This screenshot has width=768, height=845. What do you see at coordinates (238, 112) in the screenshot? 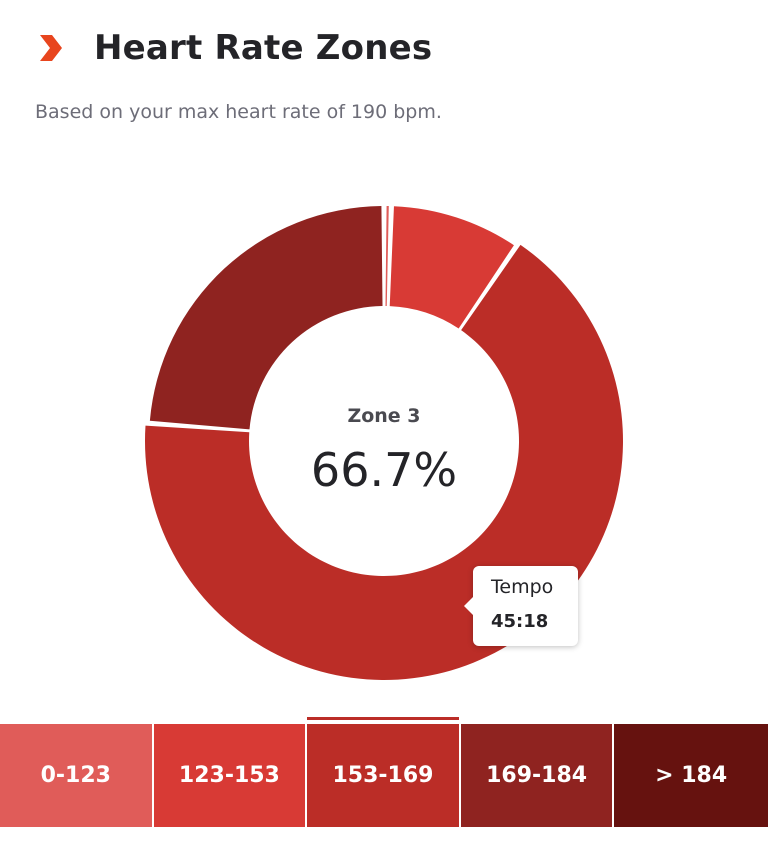
I see `page-subtitle: Based on your max heart rate of 190 bpm.` at bounding box center [238, 112].